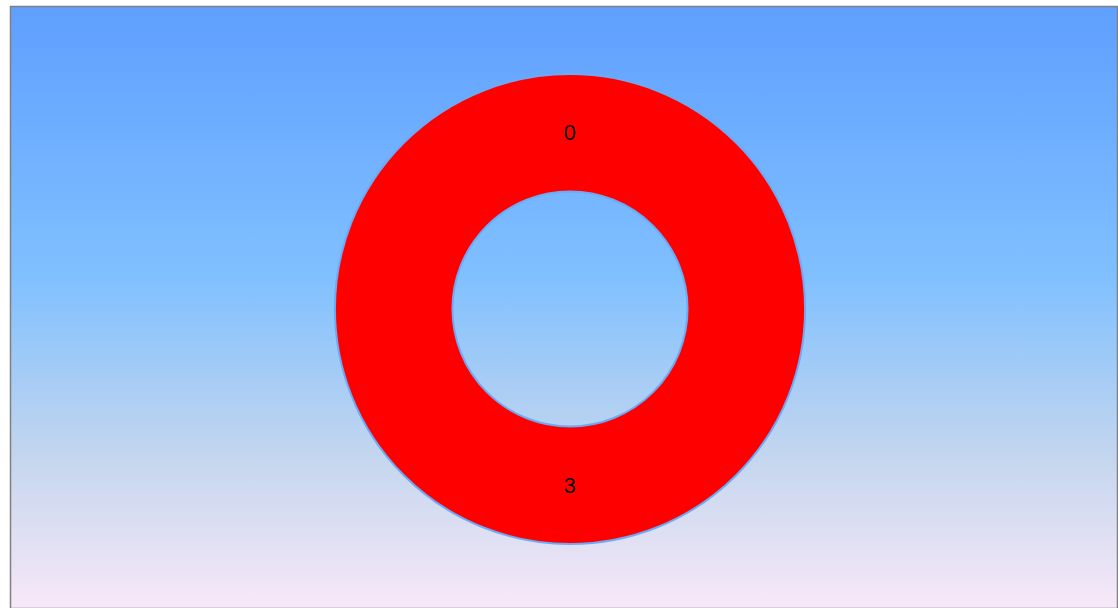  What do you see at coordinates (570, 485) in the screenshot?
I see `data-label: 3` at bounding box center [570, 485].